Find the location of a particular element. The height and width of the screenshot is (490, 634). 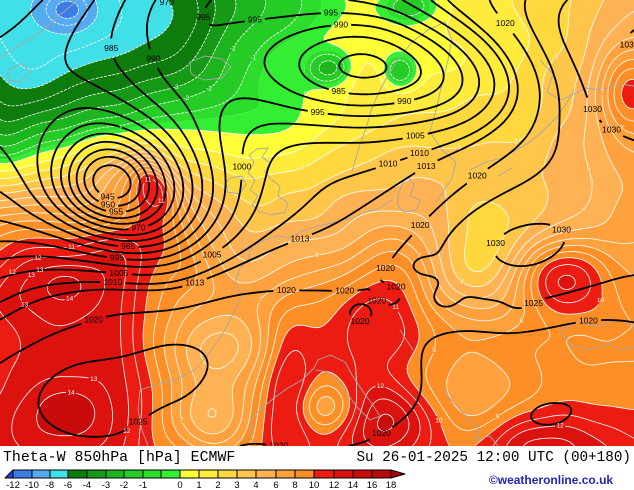

svg-text: 18 is located at coordinates (391, 485).